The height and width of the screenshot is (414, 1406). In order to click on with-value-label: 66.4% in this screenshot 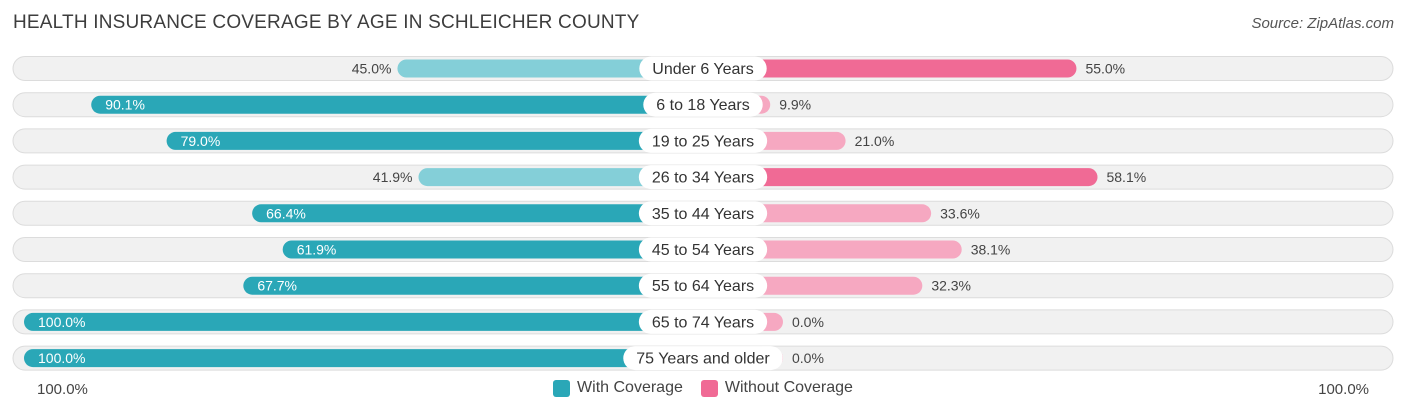, I will do `click(286, 213)`.